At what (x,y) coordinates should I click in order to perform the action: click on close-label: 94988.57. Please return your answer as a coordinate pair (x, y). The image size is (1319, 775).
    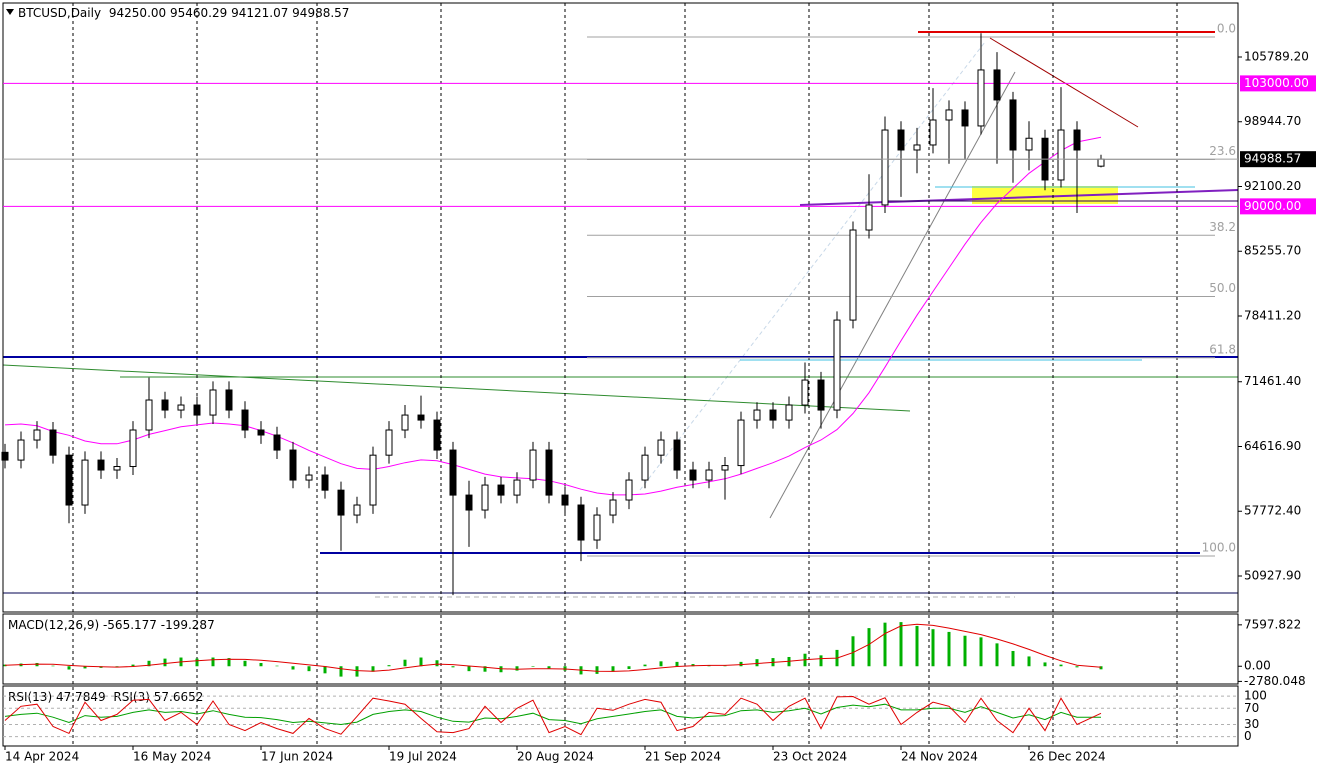
    Looking at the image, I should click on (320, 13).